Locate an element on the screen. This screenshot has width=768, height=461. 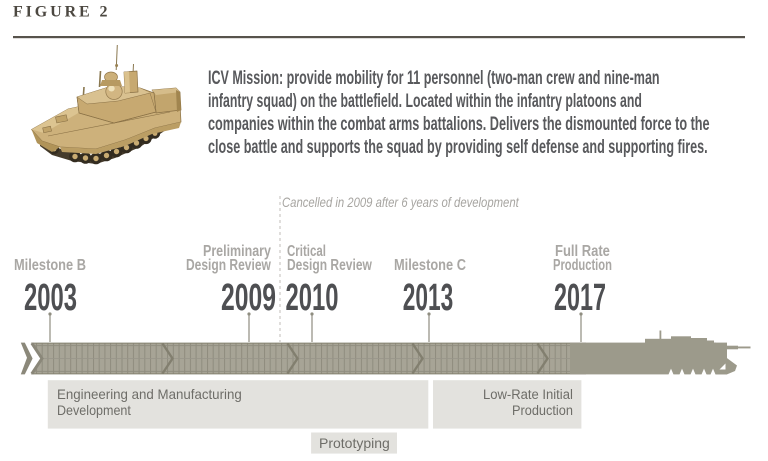
svg-text: Preliminary is located at coordinates (237, 251).